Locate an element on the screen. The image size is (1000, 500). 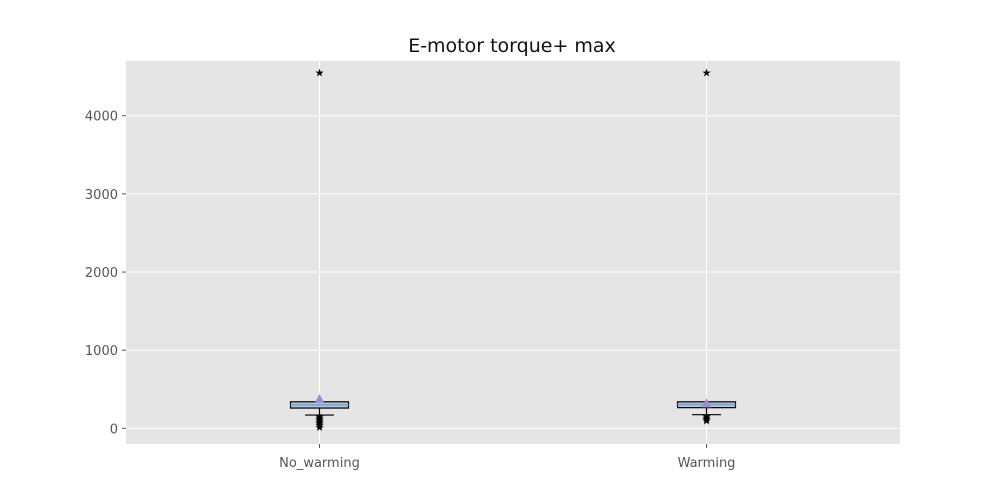
x-tick-label: Warming is located at coordinates (707, 463).